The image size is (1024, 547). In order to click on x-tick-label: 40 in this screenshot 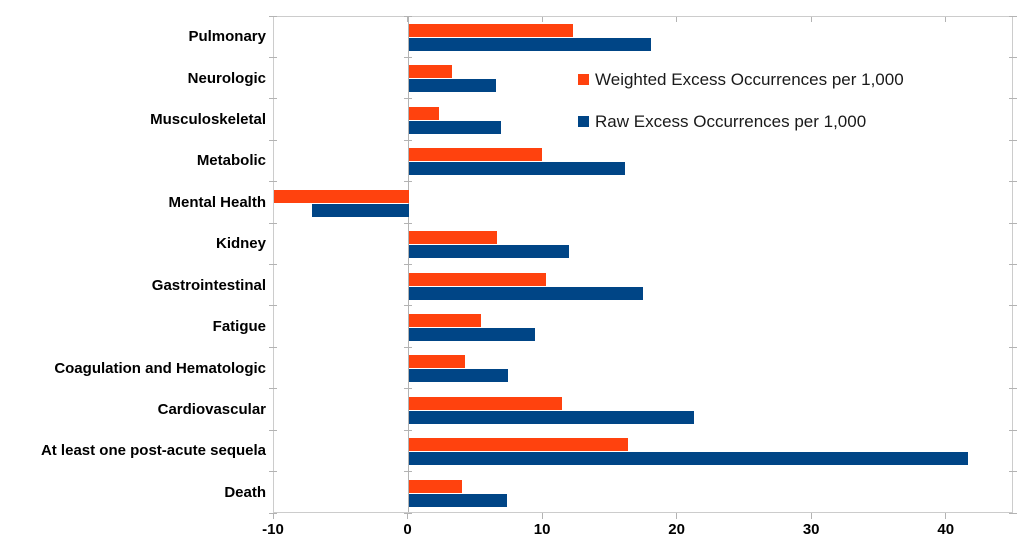, I will do `click(946, 529)`.